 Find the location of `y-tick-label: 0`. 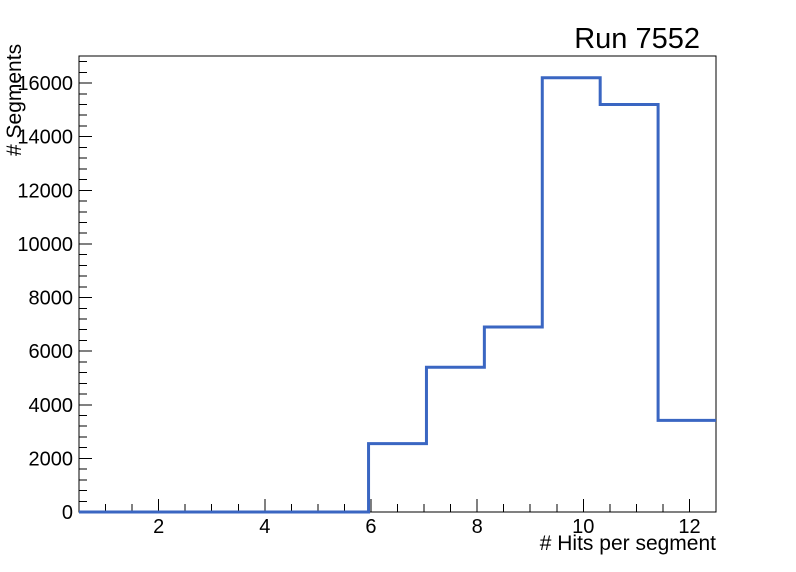

y-tick-label: 0 is located at coordinates (67, 513).